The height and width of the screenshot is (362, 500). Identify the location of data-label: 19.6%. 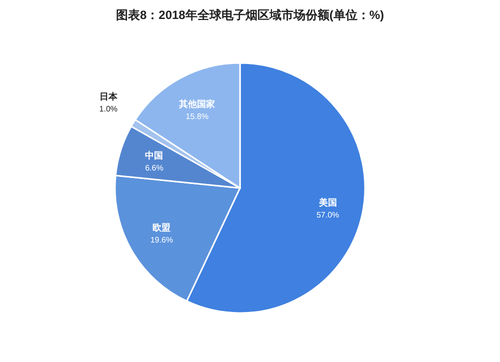
(162, 239).